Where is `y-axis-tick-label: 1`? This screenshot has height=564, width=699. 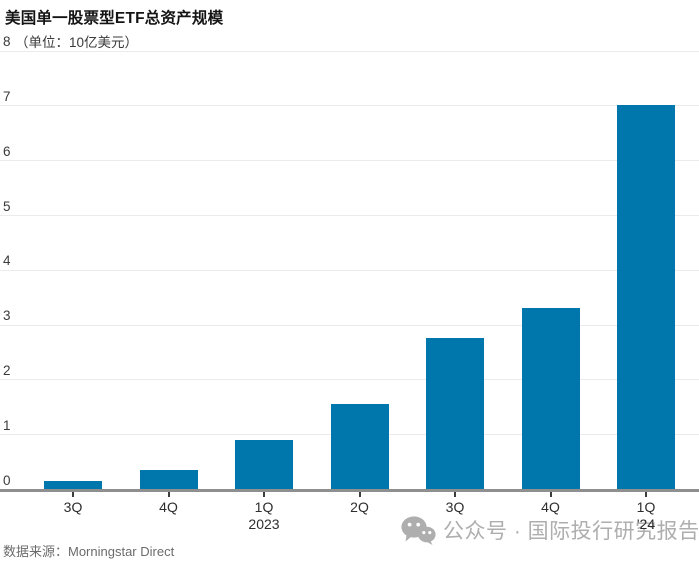
y-axis-tick-label: 1 is located at coordinates (7, 425).